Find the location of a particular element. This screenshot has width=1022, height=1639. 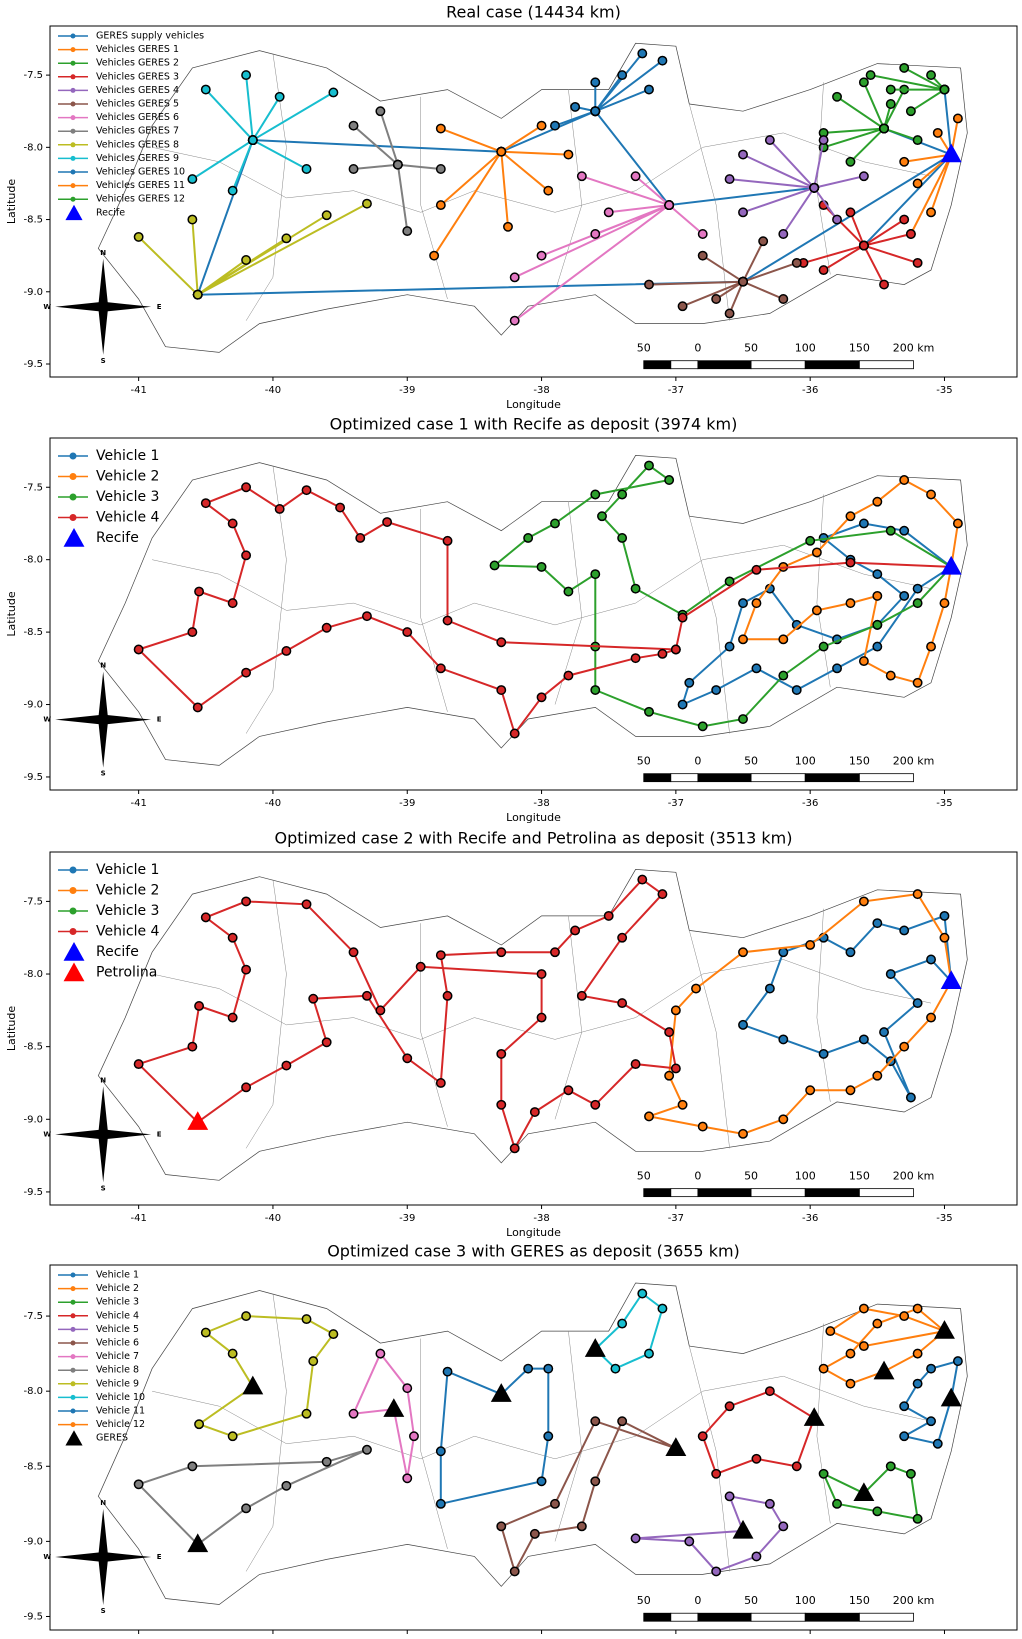

x-tick-label: -40 is located at coordinates (273, 390).